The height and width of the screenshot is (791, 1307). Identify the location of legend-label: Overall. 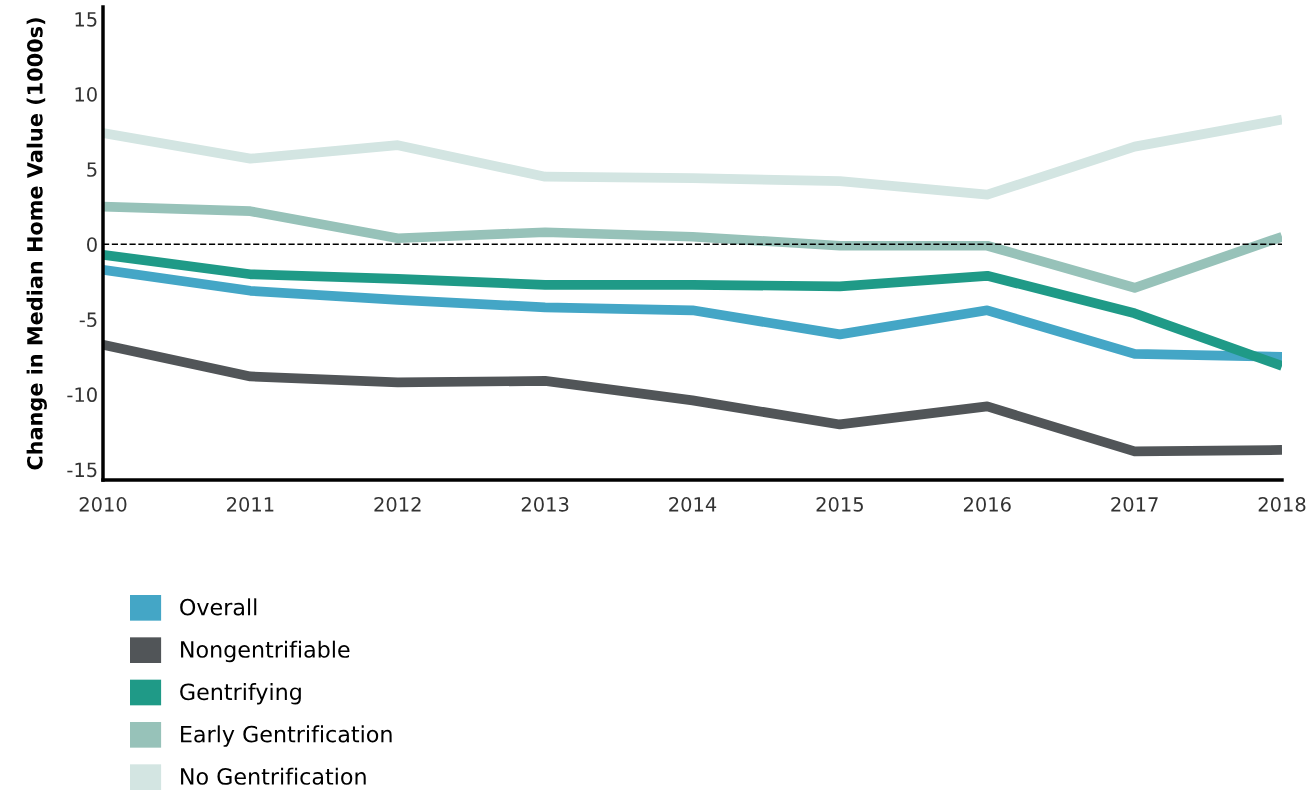
(218, 607).